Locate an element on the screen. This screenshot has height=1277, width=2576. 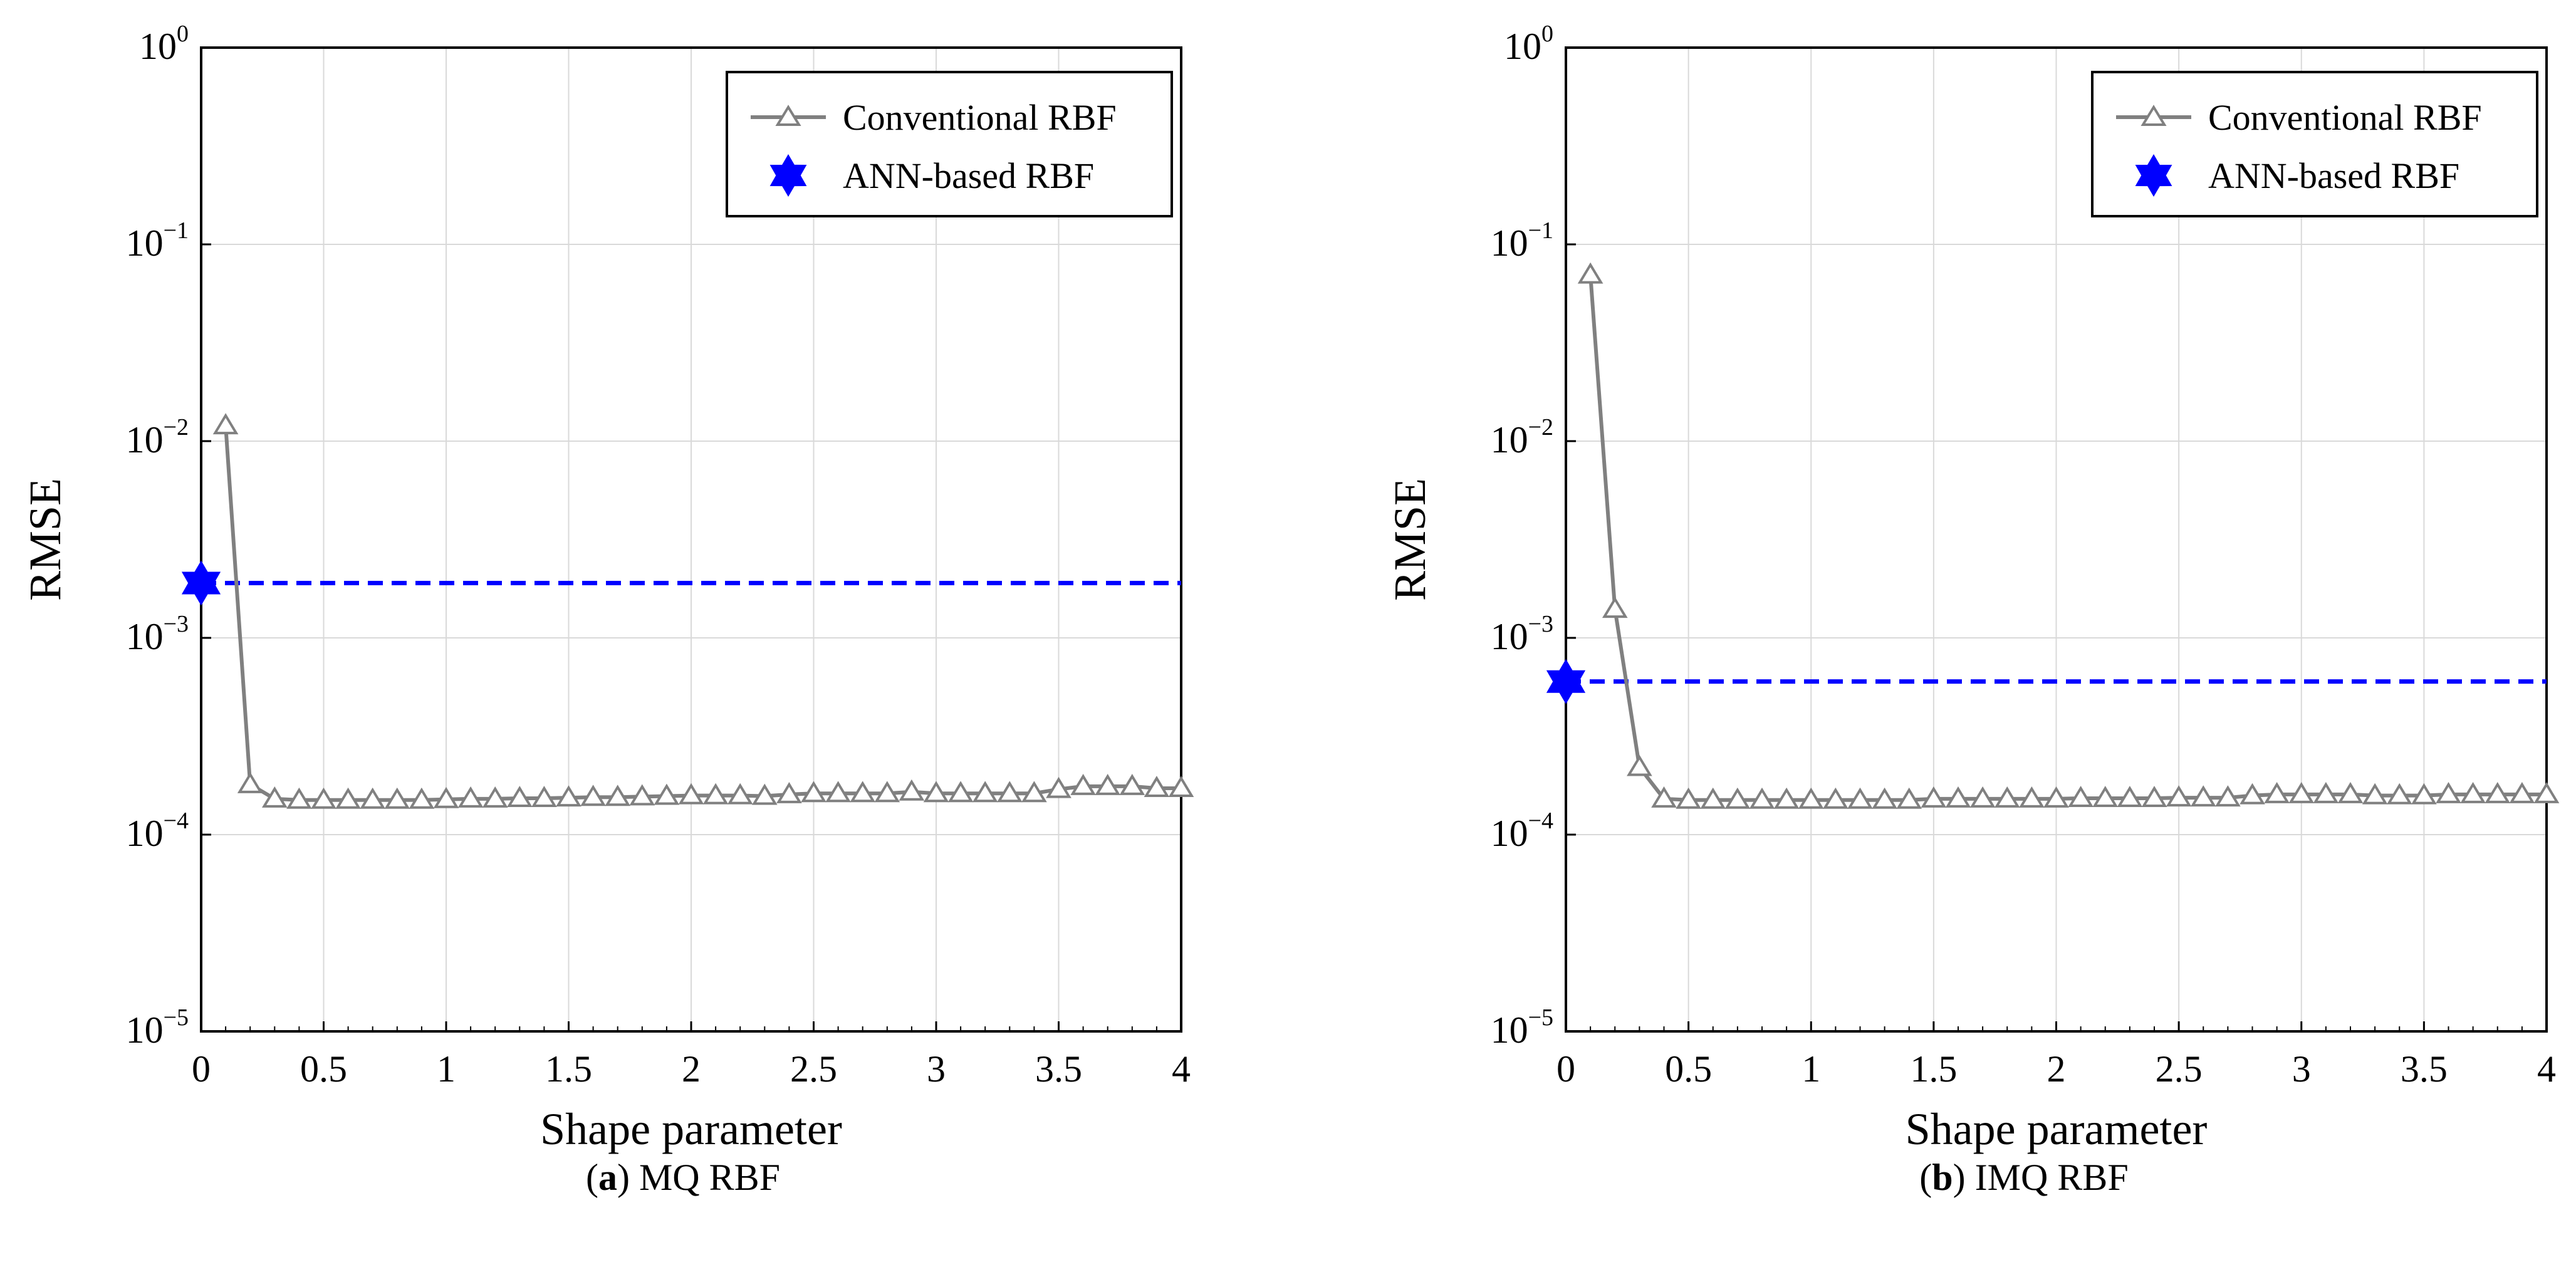
y-tick-label: 10⁻⁵ is located at coordinates (1522, 1027).